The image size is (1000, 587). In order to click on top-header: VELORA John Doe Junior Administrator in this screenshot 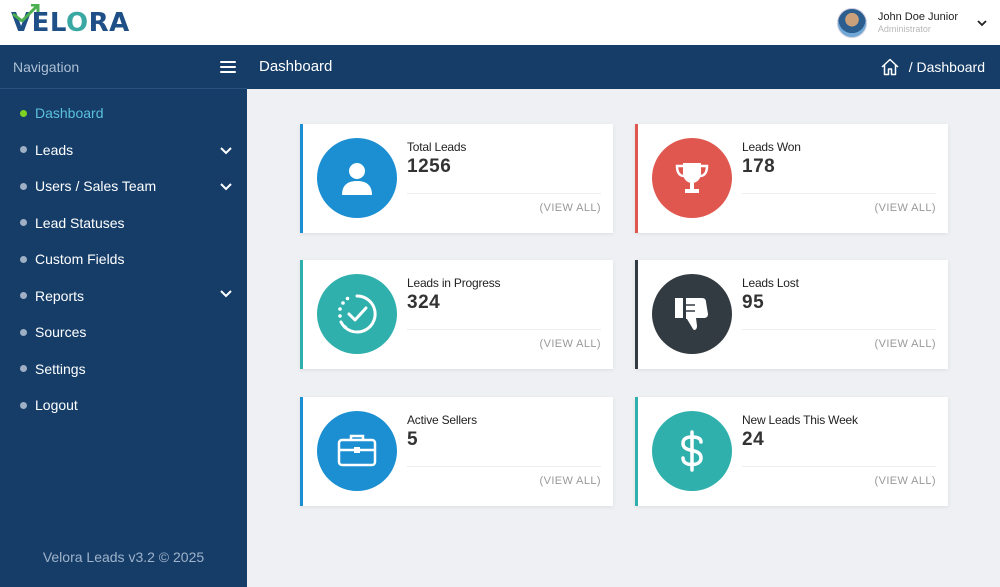, I will do `click(500, 22)`.